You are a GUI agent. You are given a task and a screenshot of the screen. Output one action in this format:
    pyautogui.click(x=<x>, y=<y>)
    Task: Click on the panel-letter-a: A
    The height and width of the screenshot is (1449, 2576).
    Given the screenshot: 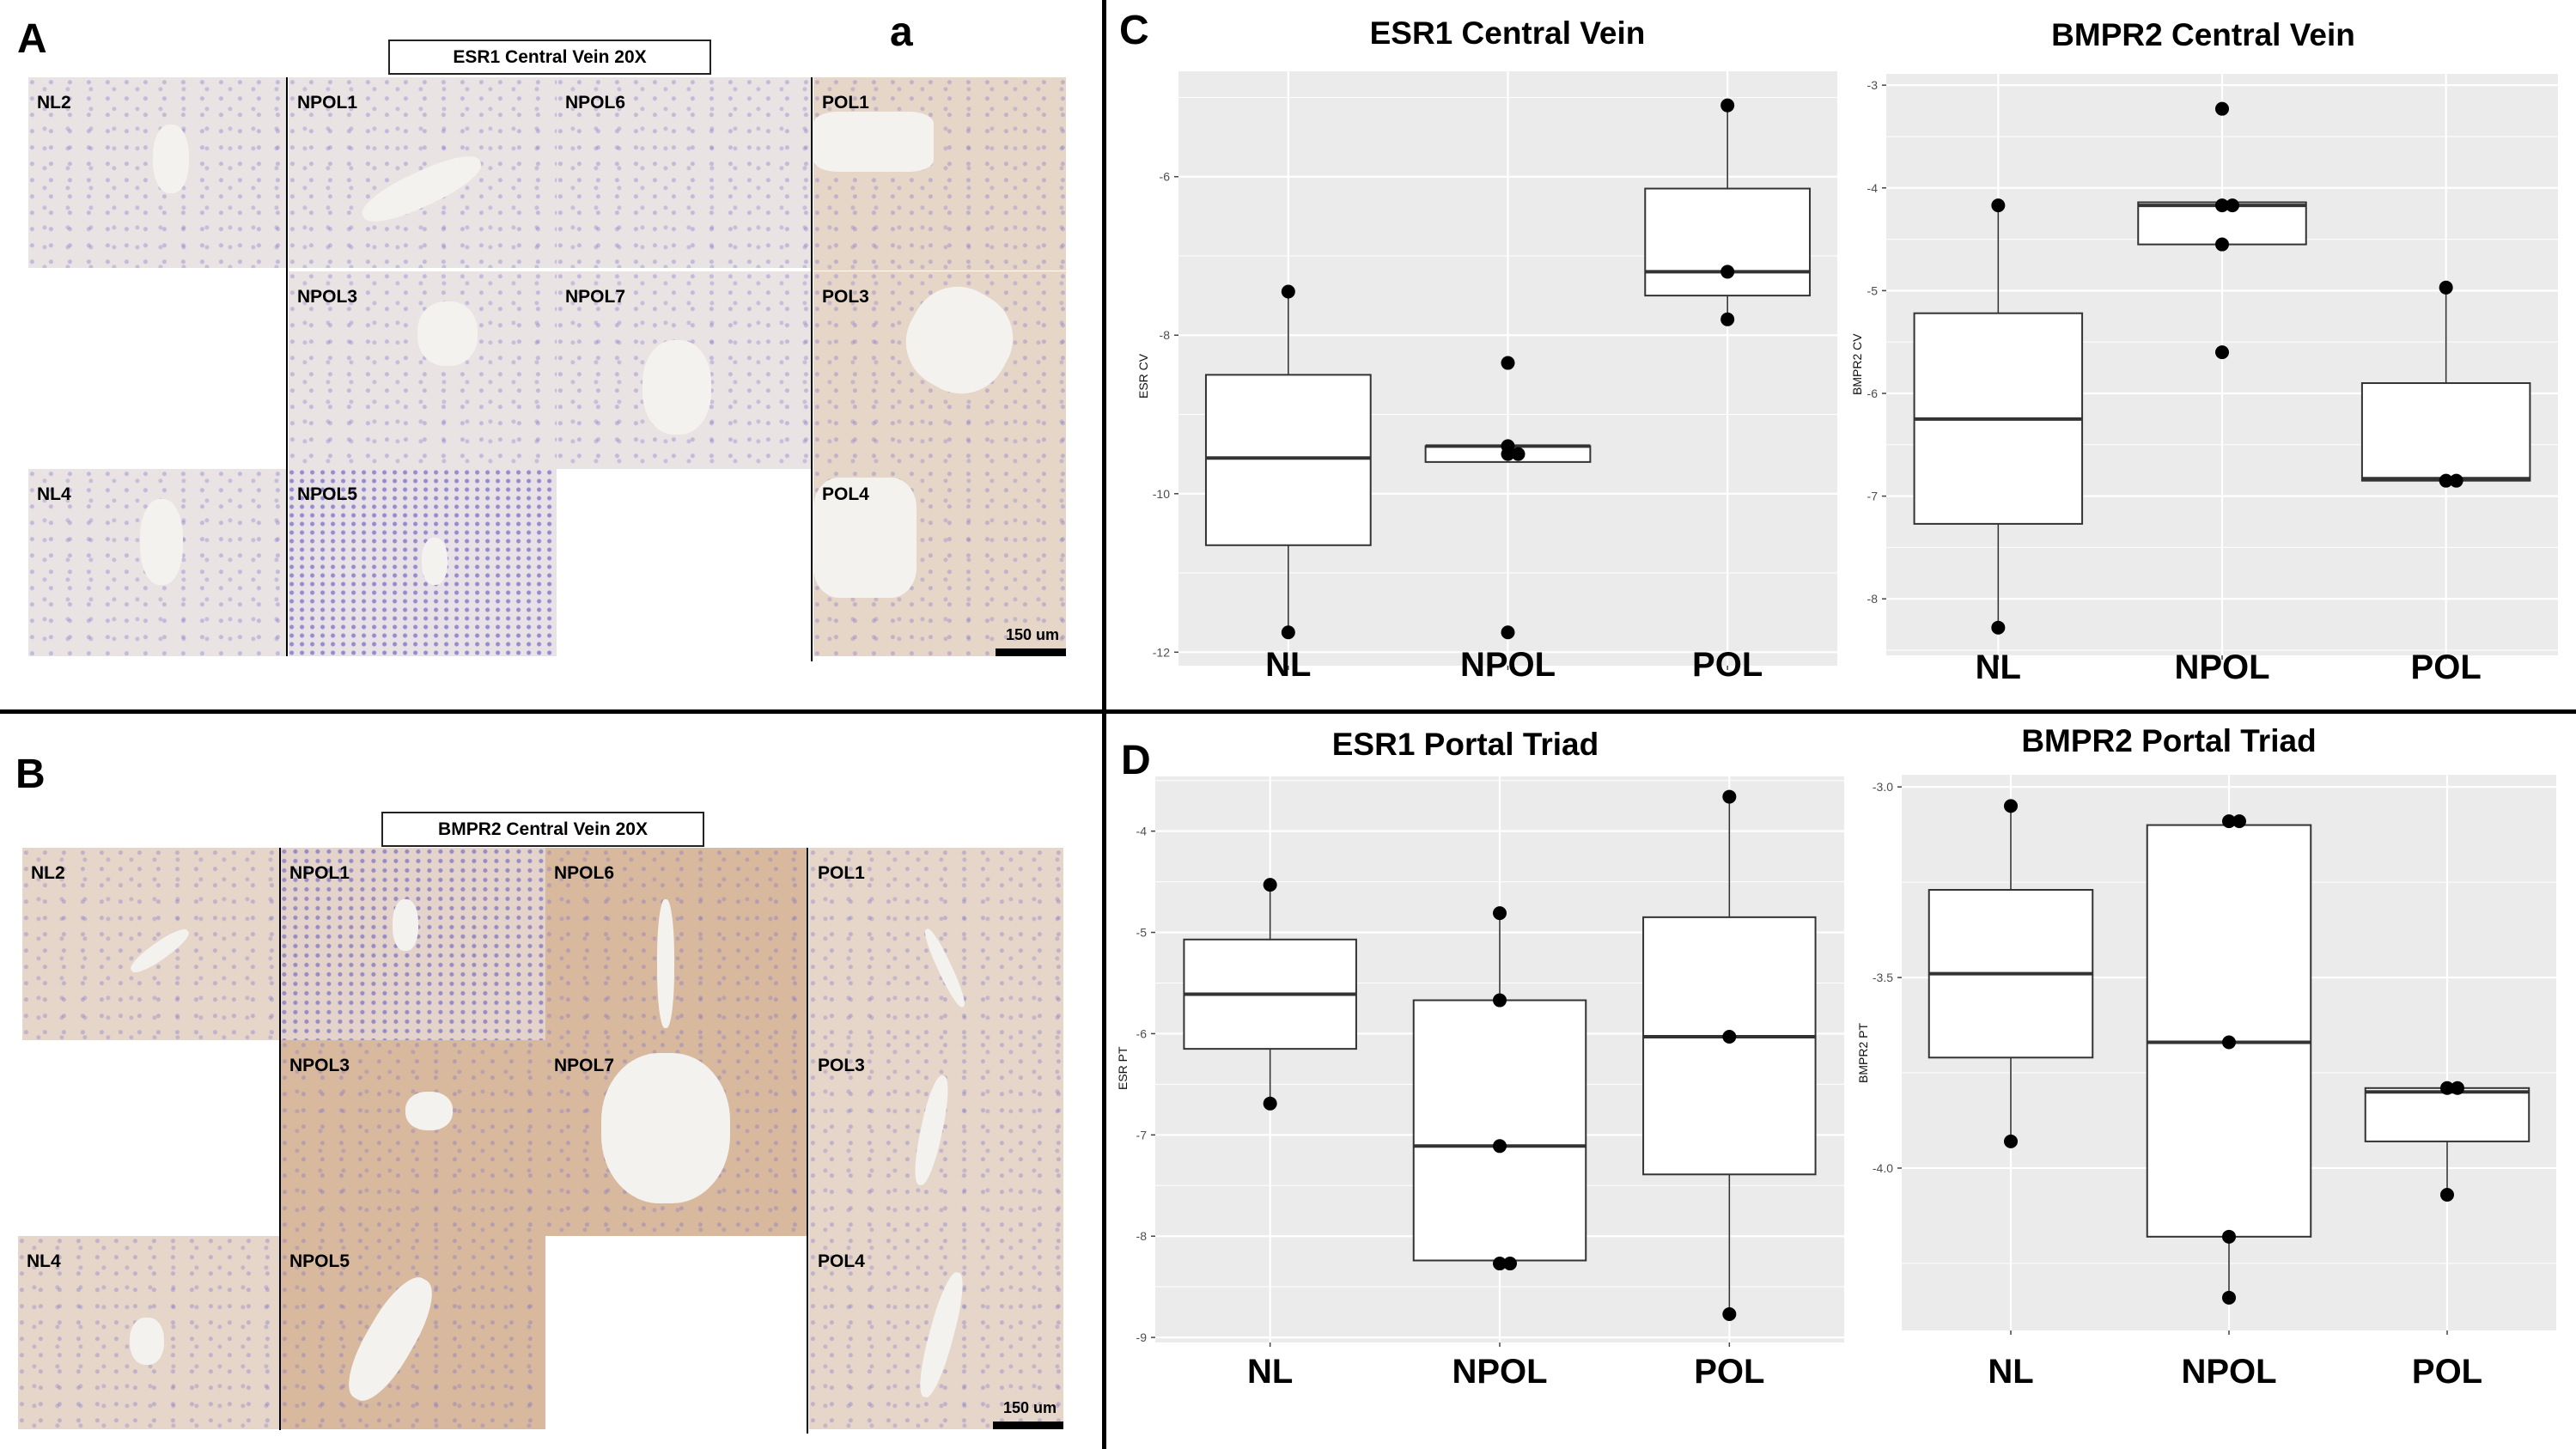 What is the action you would take?
    pyautogui.click(x=32, y=39)
    